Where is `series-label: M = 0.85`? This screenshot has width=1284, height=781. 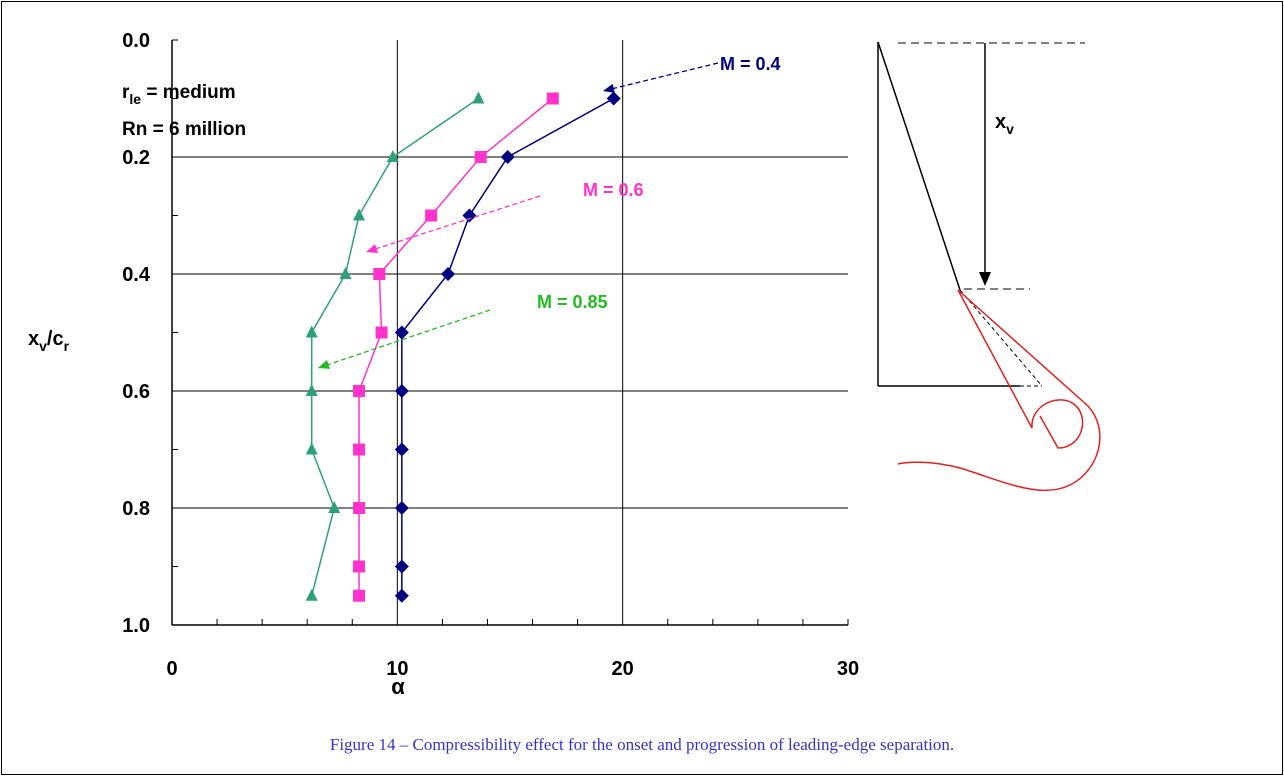
series-label: M = 0.85 is located at coordinates (572, 302).